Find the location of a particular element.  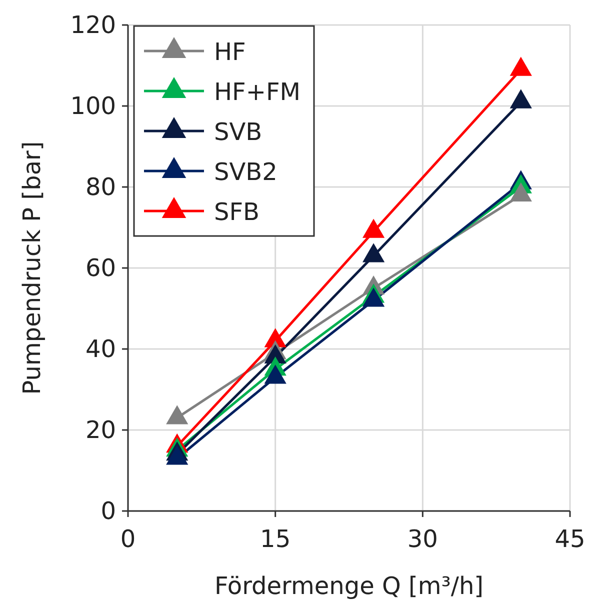

legend-label: SVB2 is located at coordinates (246, 172).